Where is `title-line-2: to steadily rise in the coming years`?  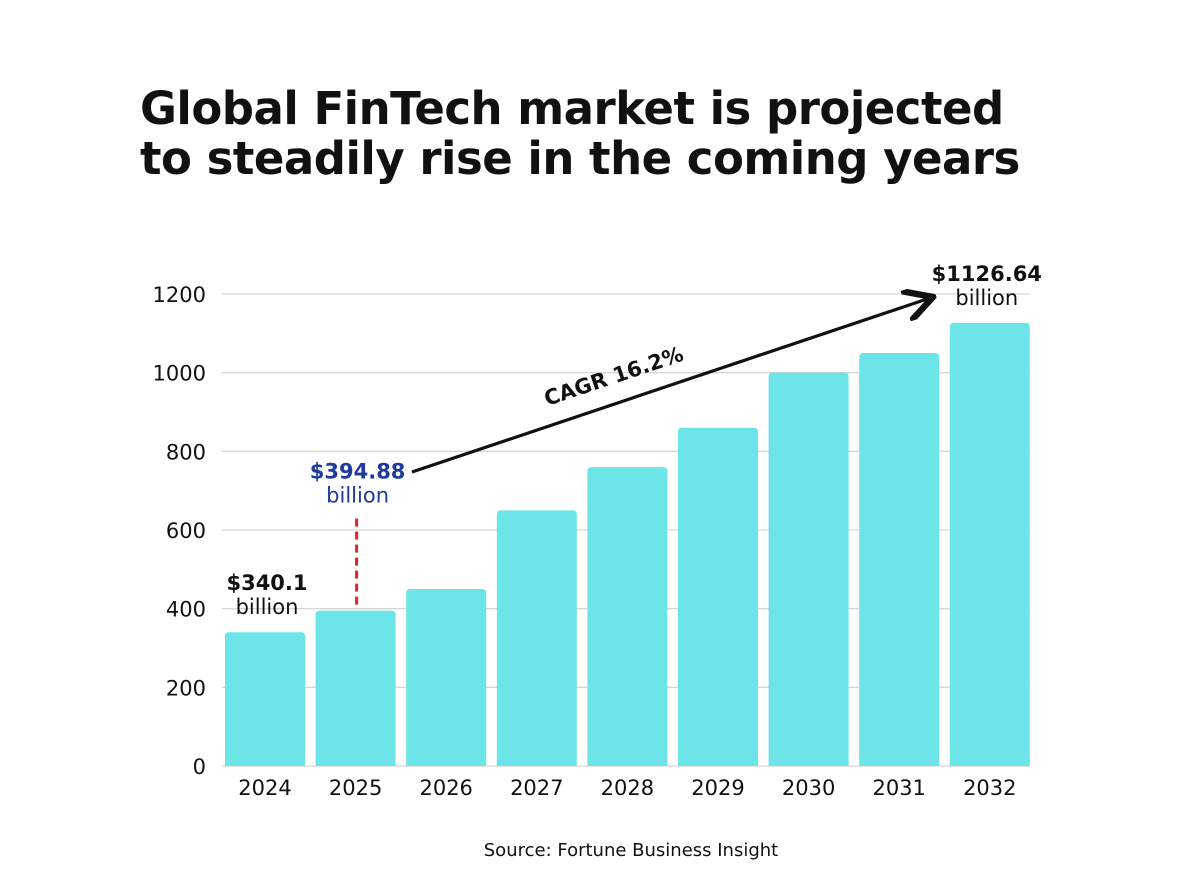
title-line-2: to steadily rise in the coming years is located at coordinates (580, 158).